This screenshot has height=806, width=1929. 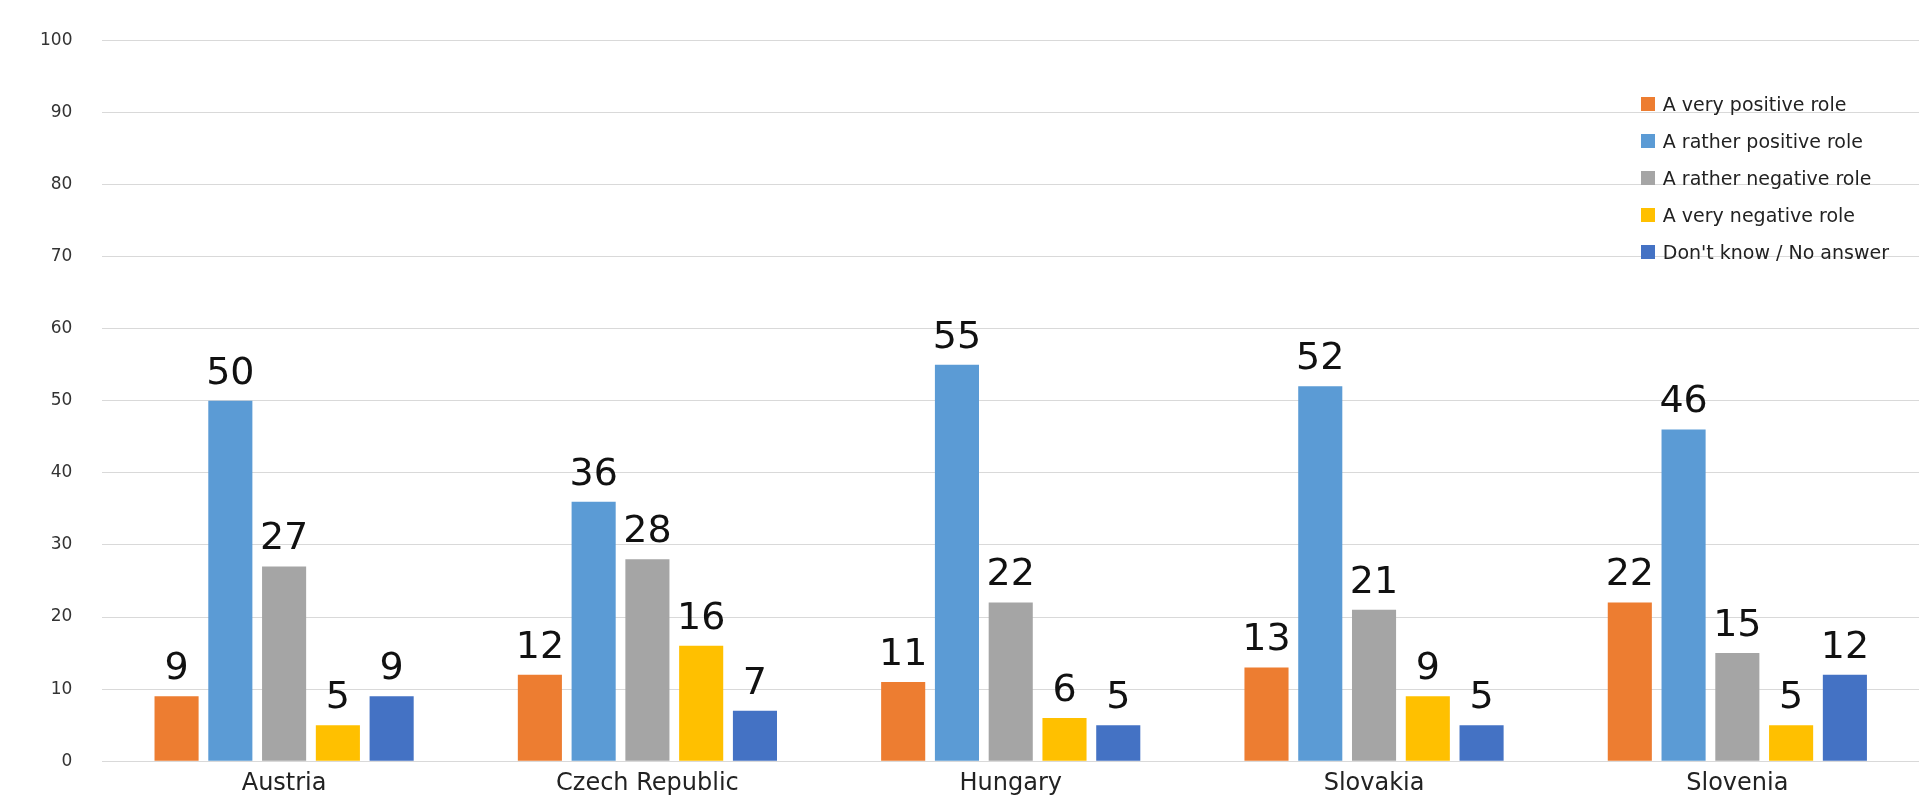 I want to click on x-tick-label: Slovenia, so click(x=1737, y=781).